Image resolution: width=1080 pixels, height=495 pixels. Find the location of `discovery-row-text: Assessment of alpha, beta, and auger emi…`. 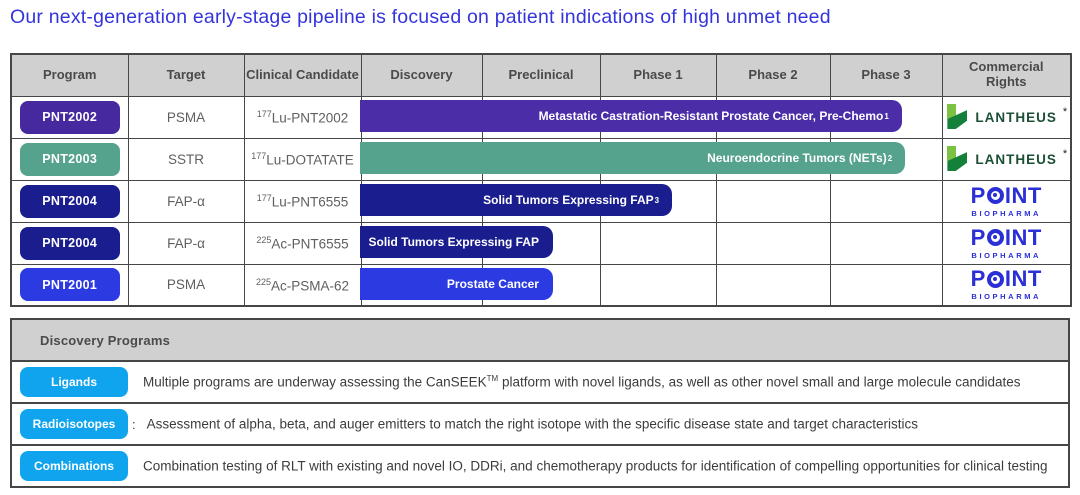

discovery-row-text: Assessment of alpha, beta, and auger emi… is located at coordinates (532, 424).